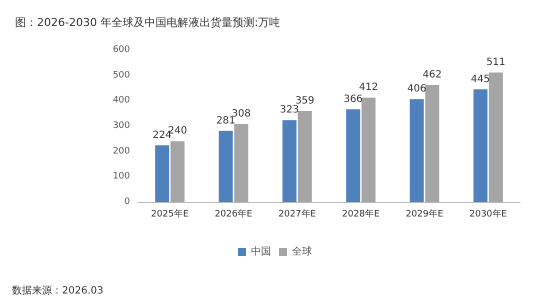 This screenshot has height=308, width=550. I want to click on legend-label: 中国, so click(261, 252).